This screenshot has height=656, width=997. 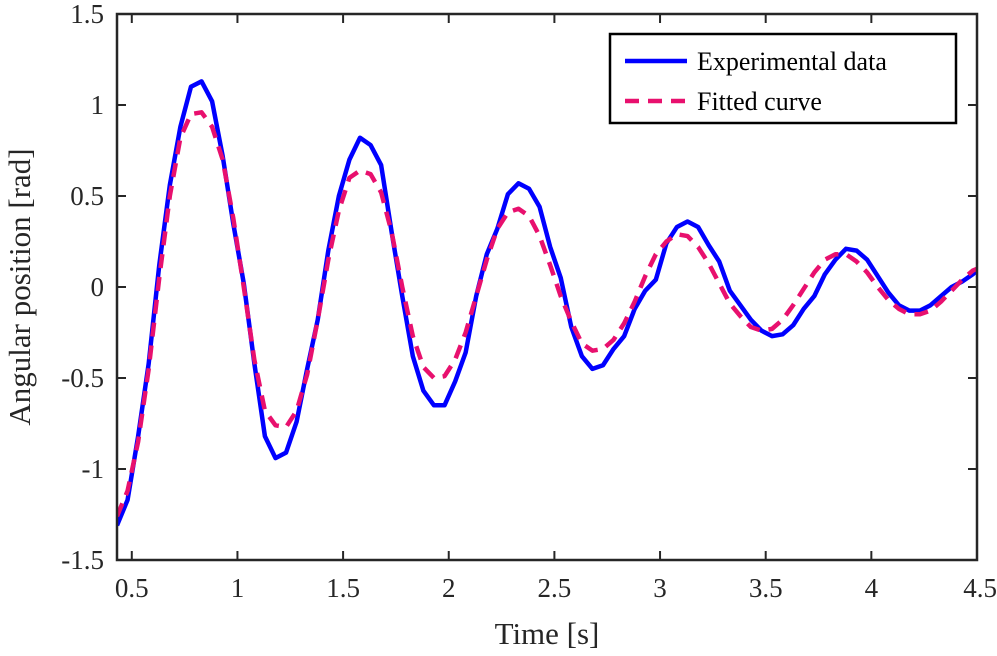 What do you see at coordinates (19, 286) in the screenshot?
I see `y-axis-label: Angular position [rad]` at bounding box center [19, 286].